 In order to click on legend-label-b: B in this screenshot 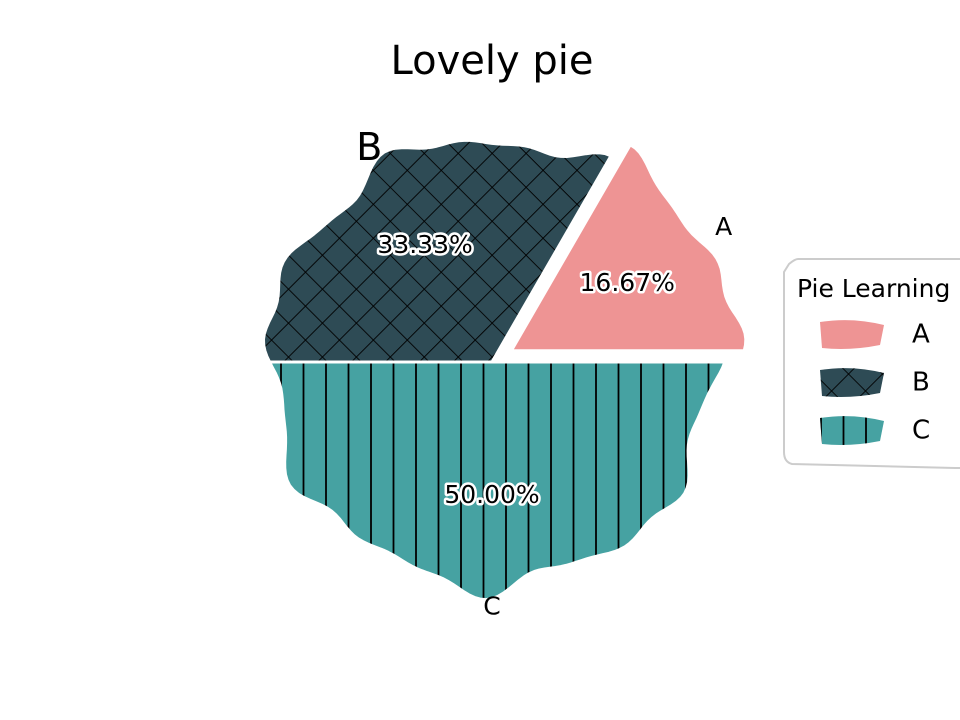, I will do `click(921, 383)`.